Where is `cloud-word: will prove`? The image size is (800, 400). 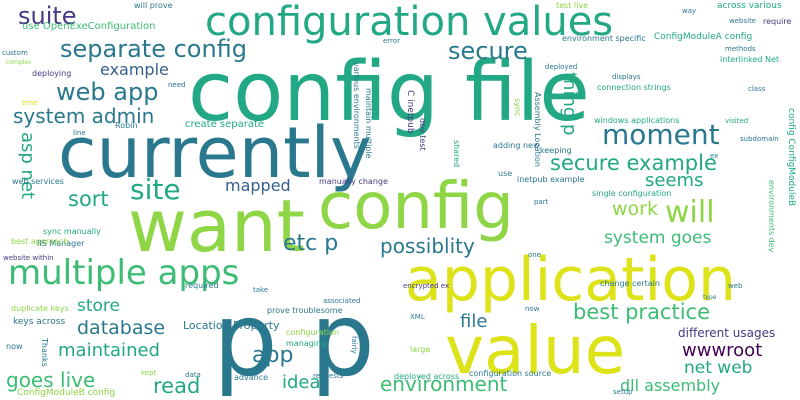
cloud-word: will prove is located at coordinates (153, 5).